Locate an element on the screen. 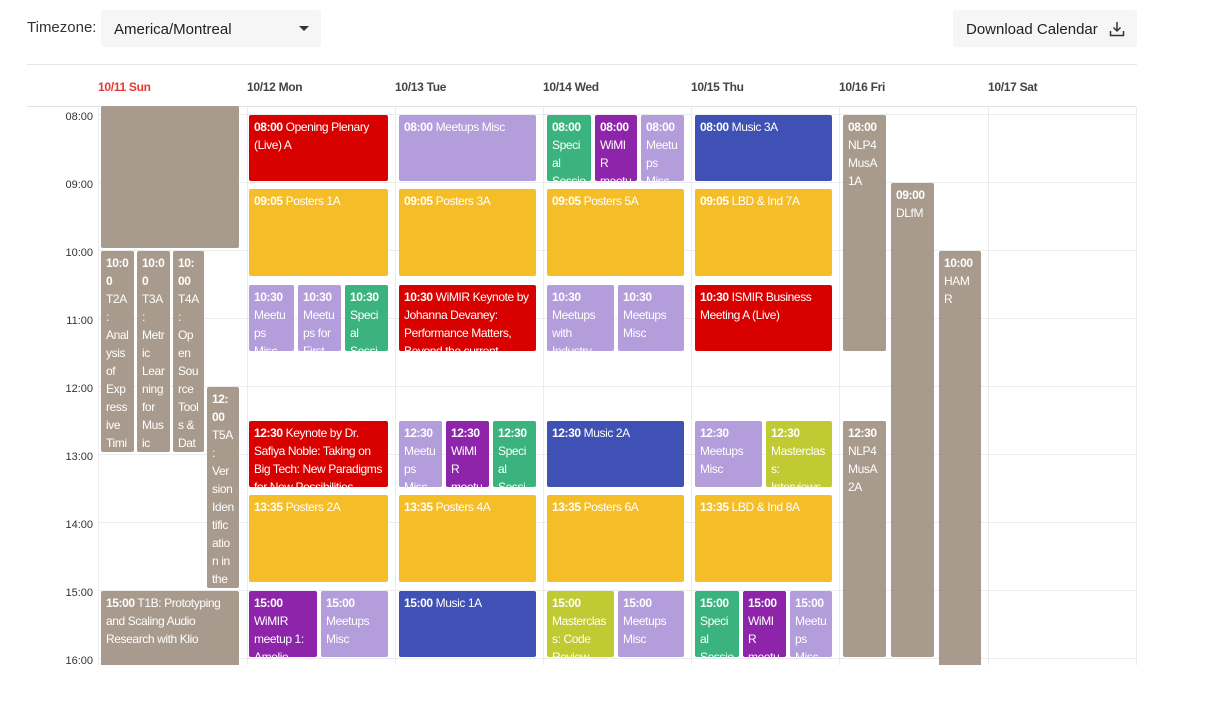 The image size is (1216, 724). event: 08:00 NLP4MusA 1A is located at coordinates (864, 233).